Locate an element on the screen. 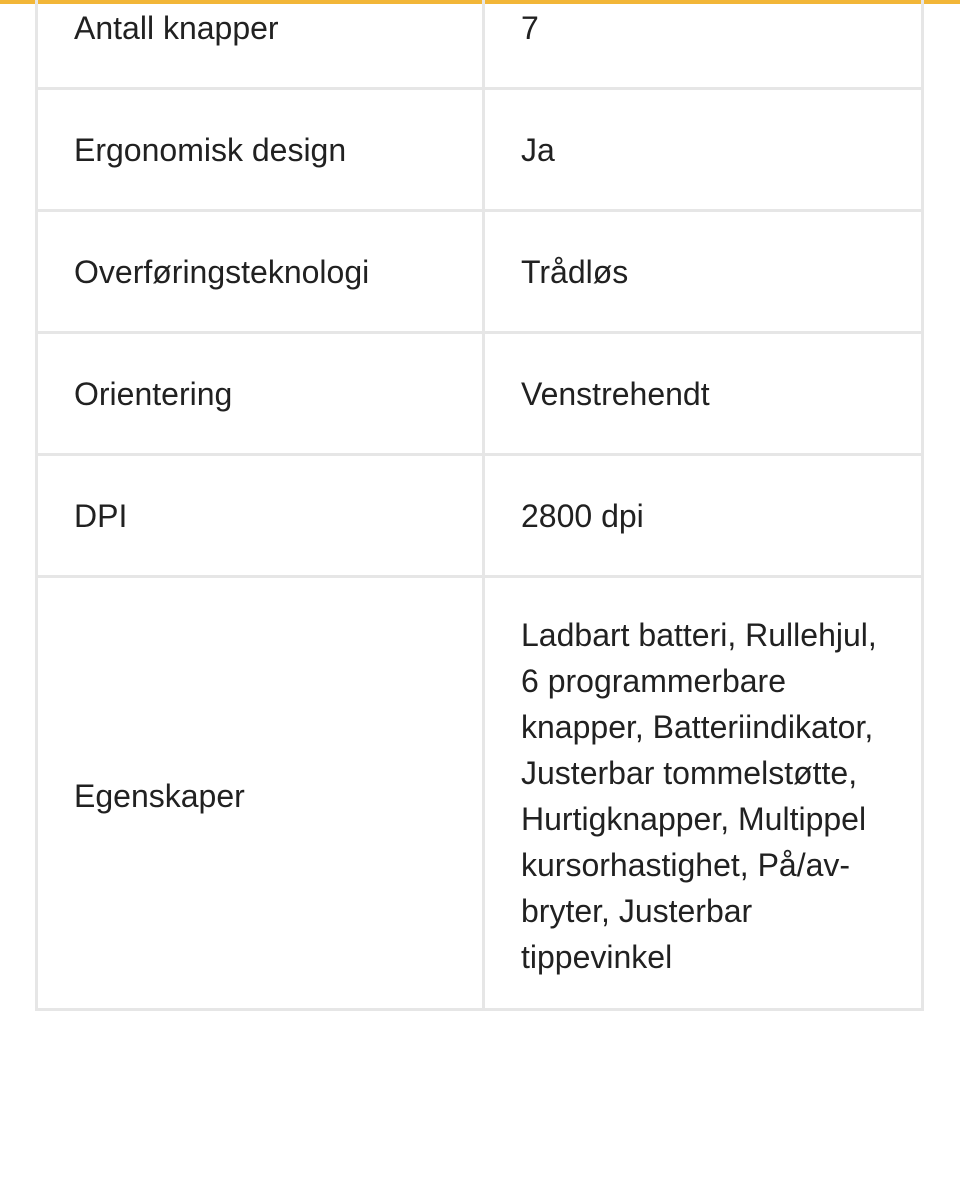  table-row: Overføringsteknologi Trådløs is located at coordinates (479, 271).